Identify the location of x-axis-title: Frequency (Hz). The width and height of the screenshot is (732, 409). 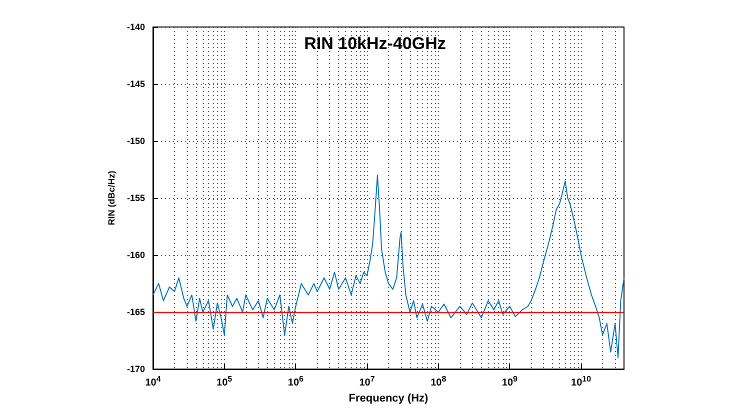
(388, 398).